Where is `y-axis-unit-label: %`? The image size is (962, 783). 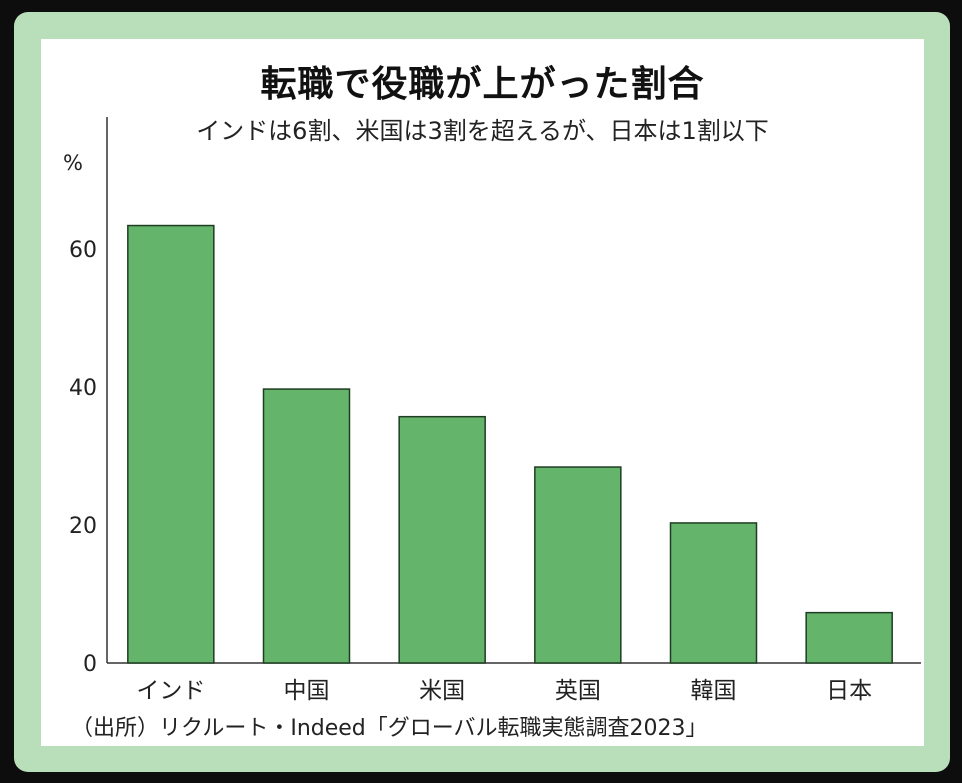
y-axis-unit-label: % is located at coordinates (73, 163).